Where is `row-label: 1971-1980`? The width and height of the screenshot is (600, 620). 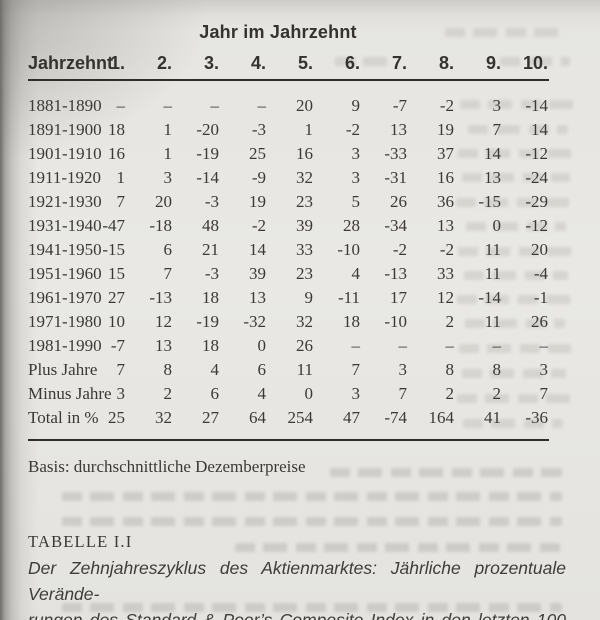
row-label: 1971-1980 is located at coordinates (65, 321).